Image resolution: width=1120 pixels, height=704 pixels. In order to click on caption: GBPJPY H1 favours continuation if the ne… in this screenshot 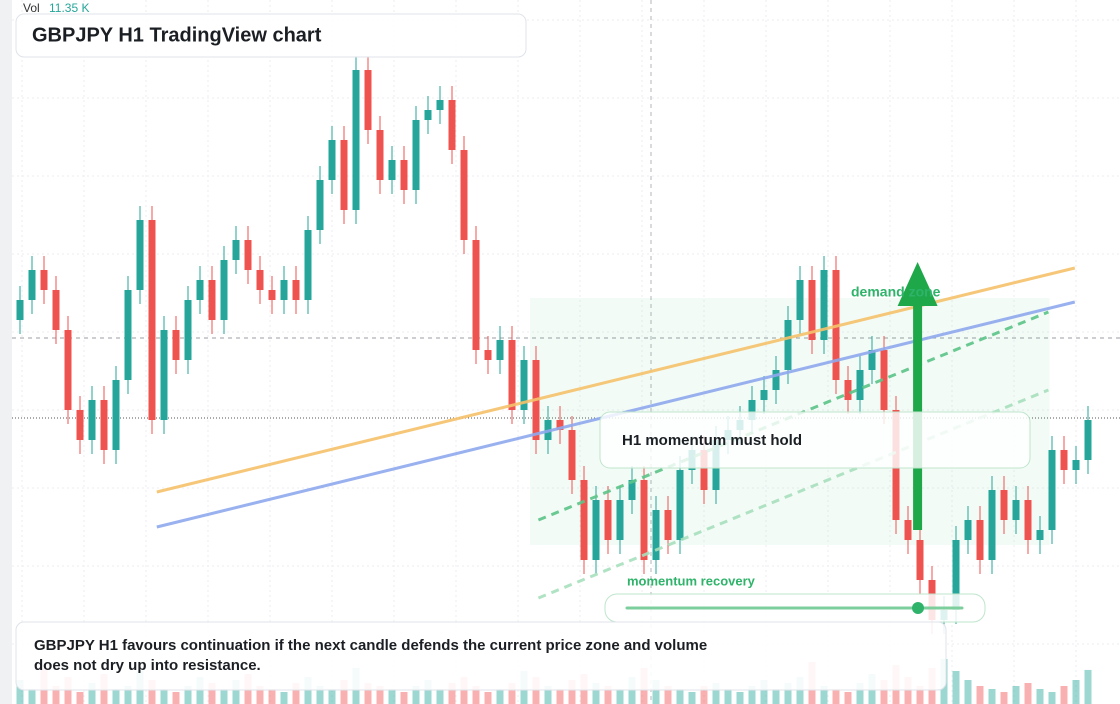, I will do `click(371, 655)`.